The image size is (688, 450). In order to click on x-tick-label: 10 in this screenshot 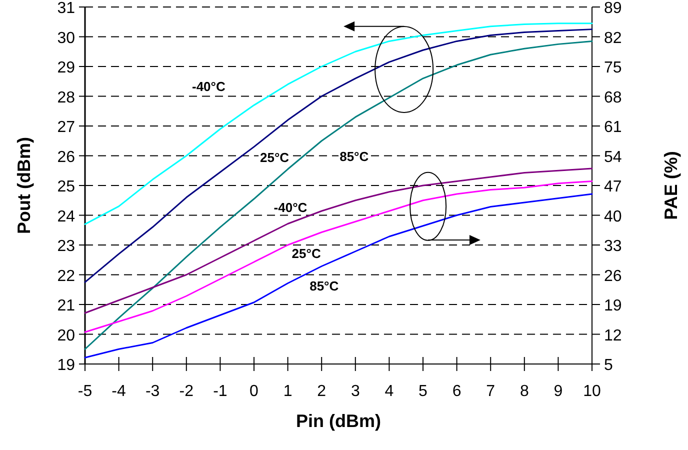, I will do `click(592, 391)`.